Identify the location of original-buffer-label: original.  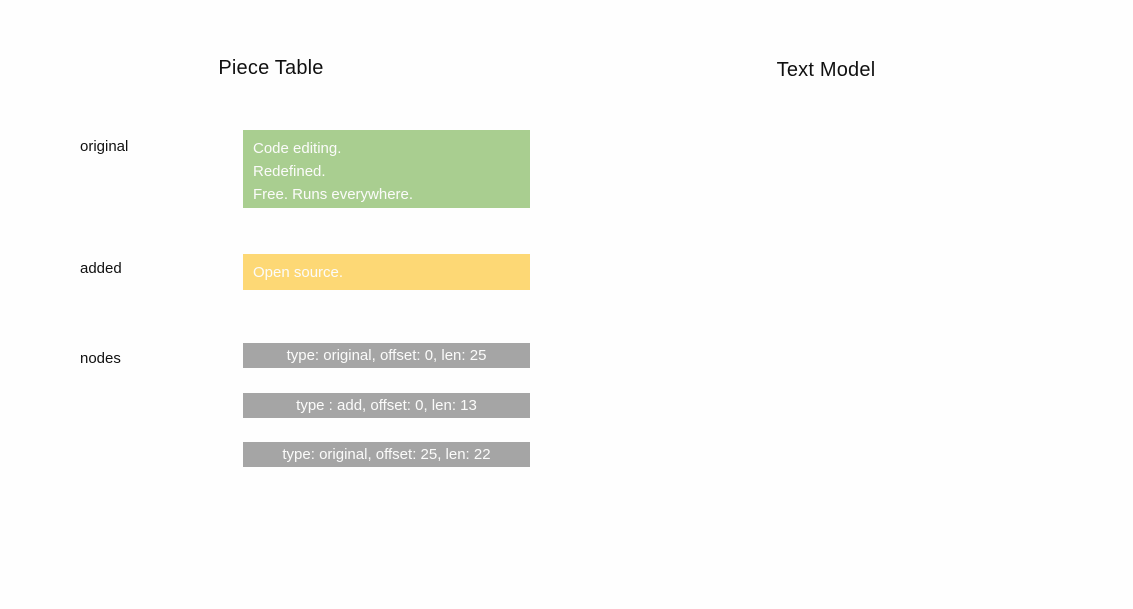
(104, 146).